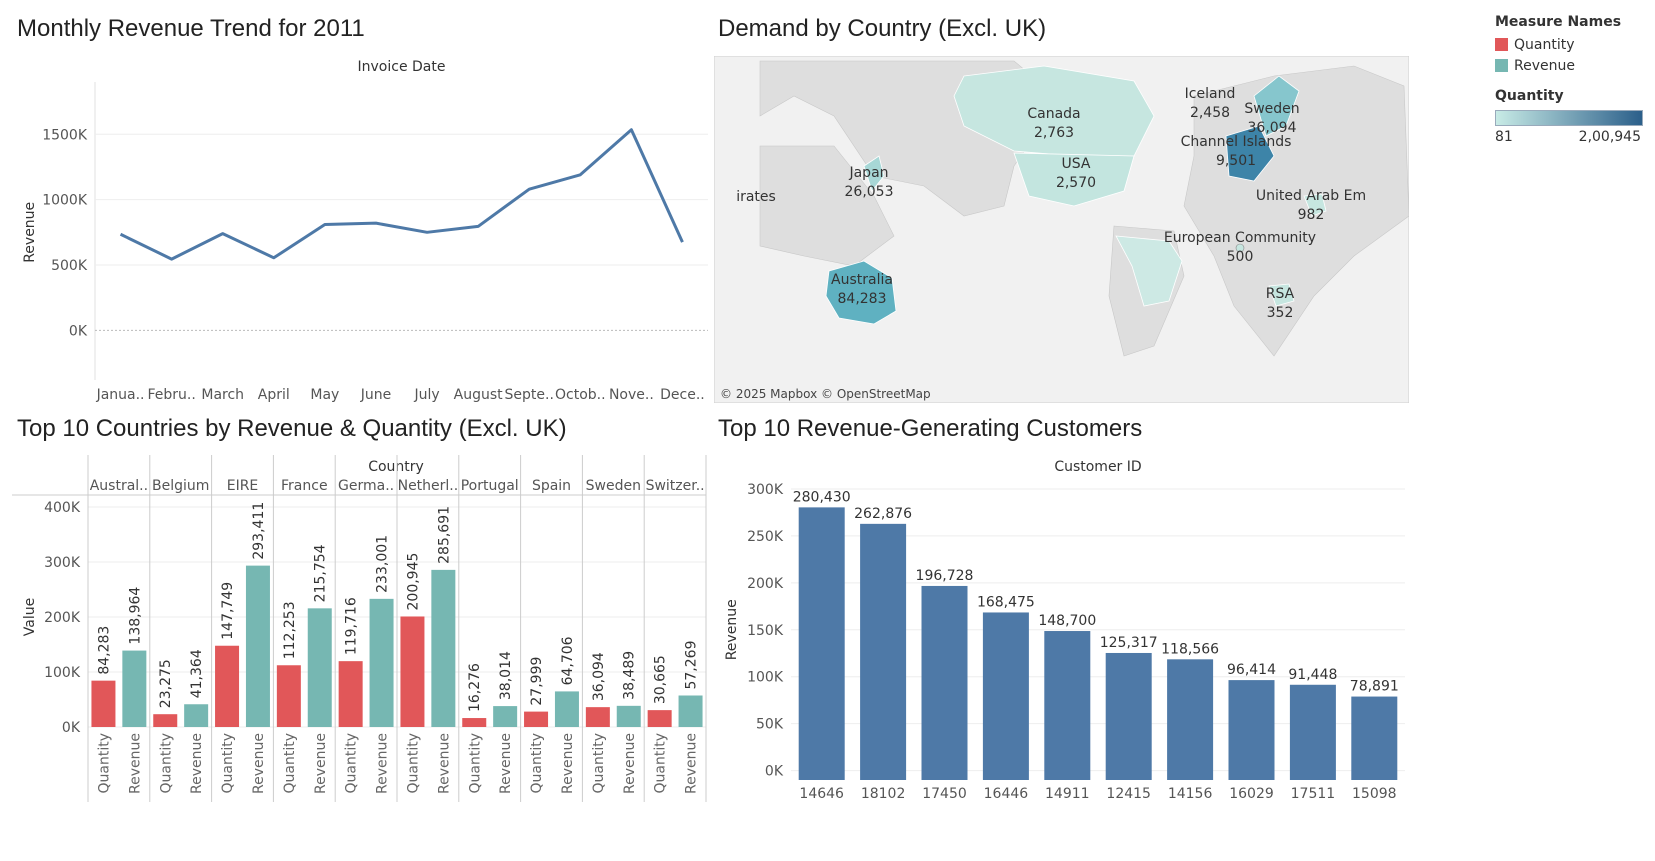  Describe the element at coordinates (396, 467) in the screenshot. I see `grouped-header: Country` at that location.